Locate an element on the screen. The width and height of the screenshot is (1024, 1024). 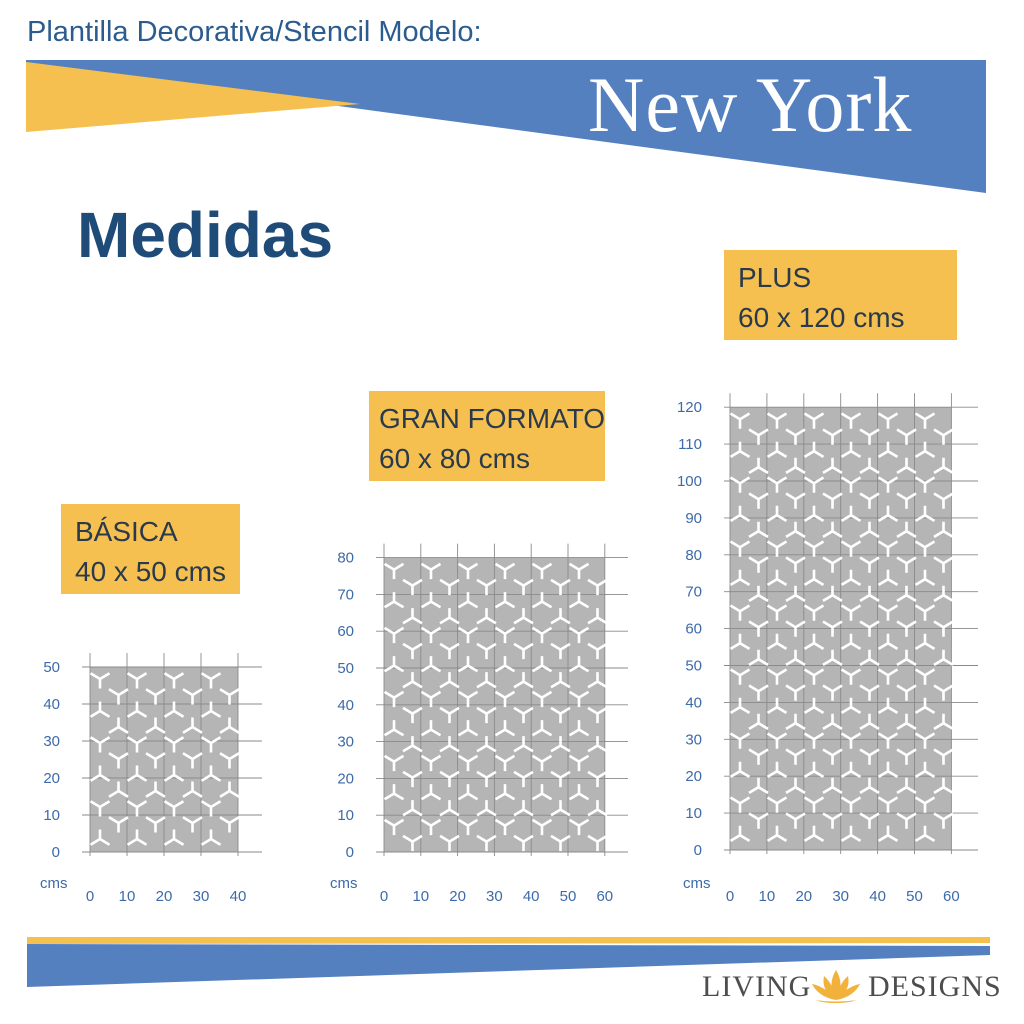
x-tick-label: 50 is located at coordinates (914, 896).